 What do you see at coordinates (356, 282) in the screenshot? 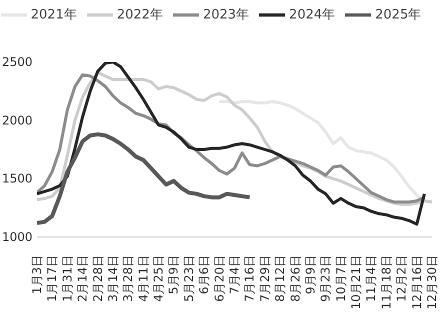
I see `x-tick-label: 10月21日` at bounding box center [356, 282].